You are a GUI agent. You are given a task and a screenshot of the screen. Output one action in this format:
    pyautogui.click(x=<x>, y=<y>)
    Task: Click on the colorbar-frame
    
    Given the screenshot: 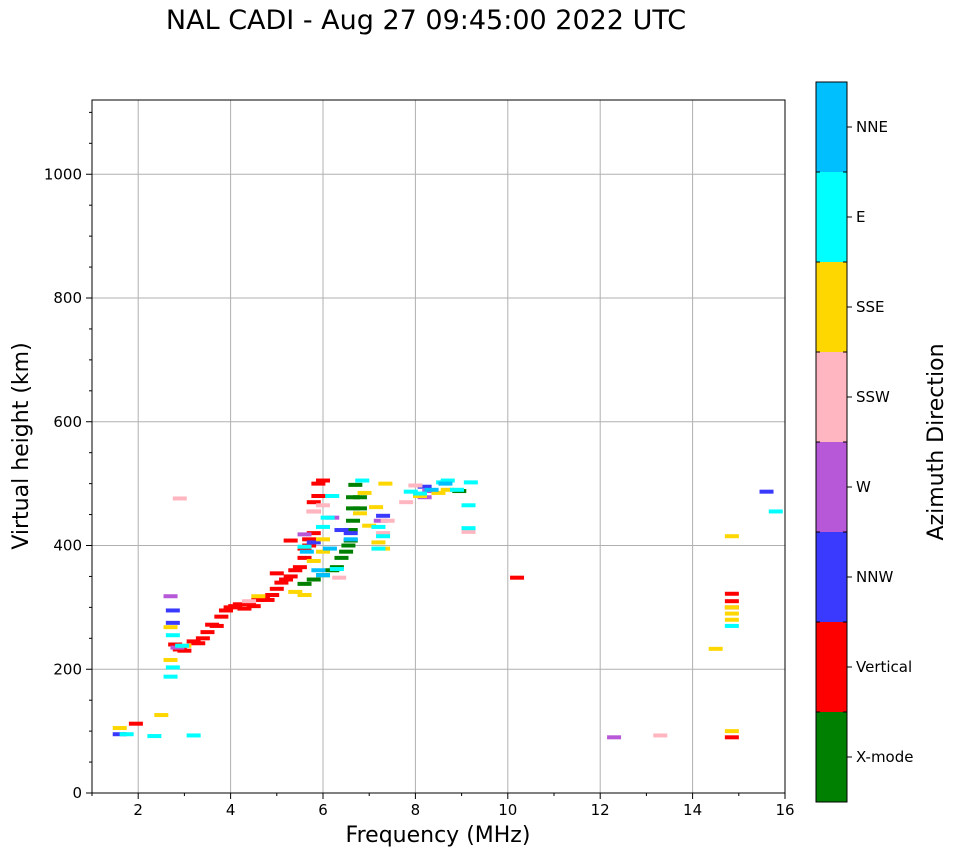 What is the action you would take?
    pyautogui.click(x=831, y=442)
    